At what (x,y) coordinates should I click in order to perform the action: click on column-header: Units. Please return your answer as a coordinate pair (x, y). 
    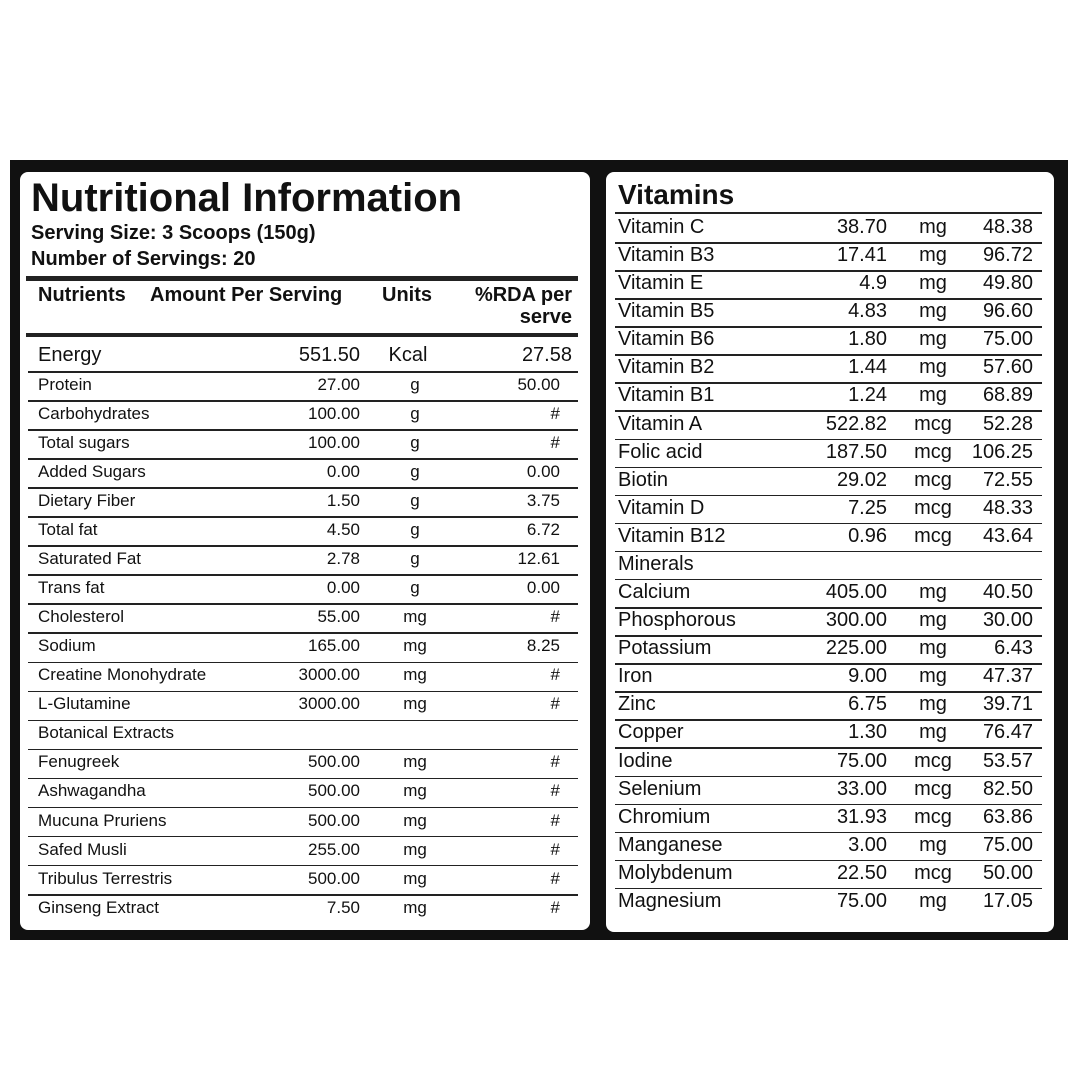
    Looking at the image, I should click on (407, 295).